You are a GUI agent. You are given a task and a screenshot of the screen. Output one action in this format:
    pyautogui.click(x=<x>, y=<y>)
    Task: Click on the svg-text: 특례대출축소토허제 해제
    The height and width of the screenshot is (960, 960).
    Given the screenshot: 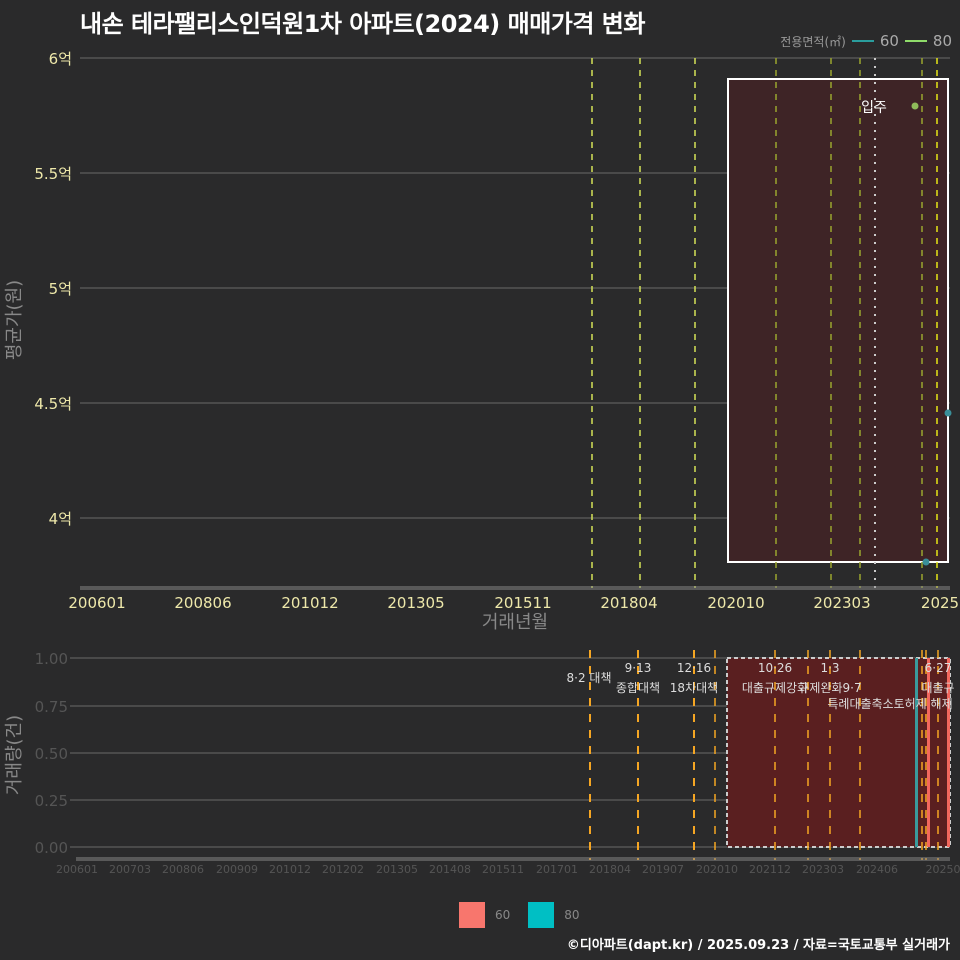 What is the action you would take?
    pyautogui.click(x=889, y=704)
    